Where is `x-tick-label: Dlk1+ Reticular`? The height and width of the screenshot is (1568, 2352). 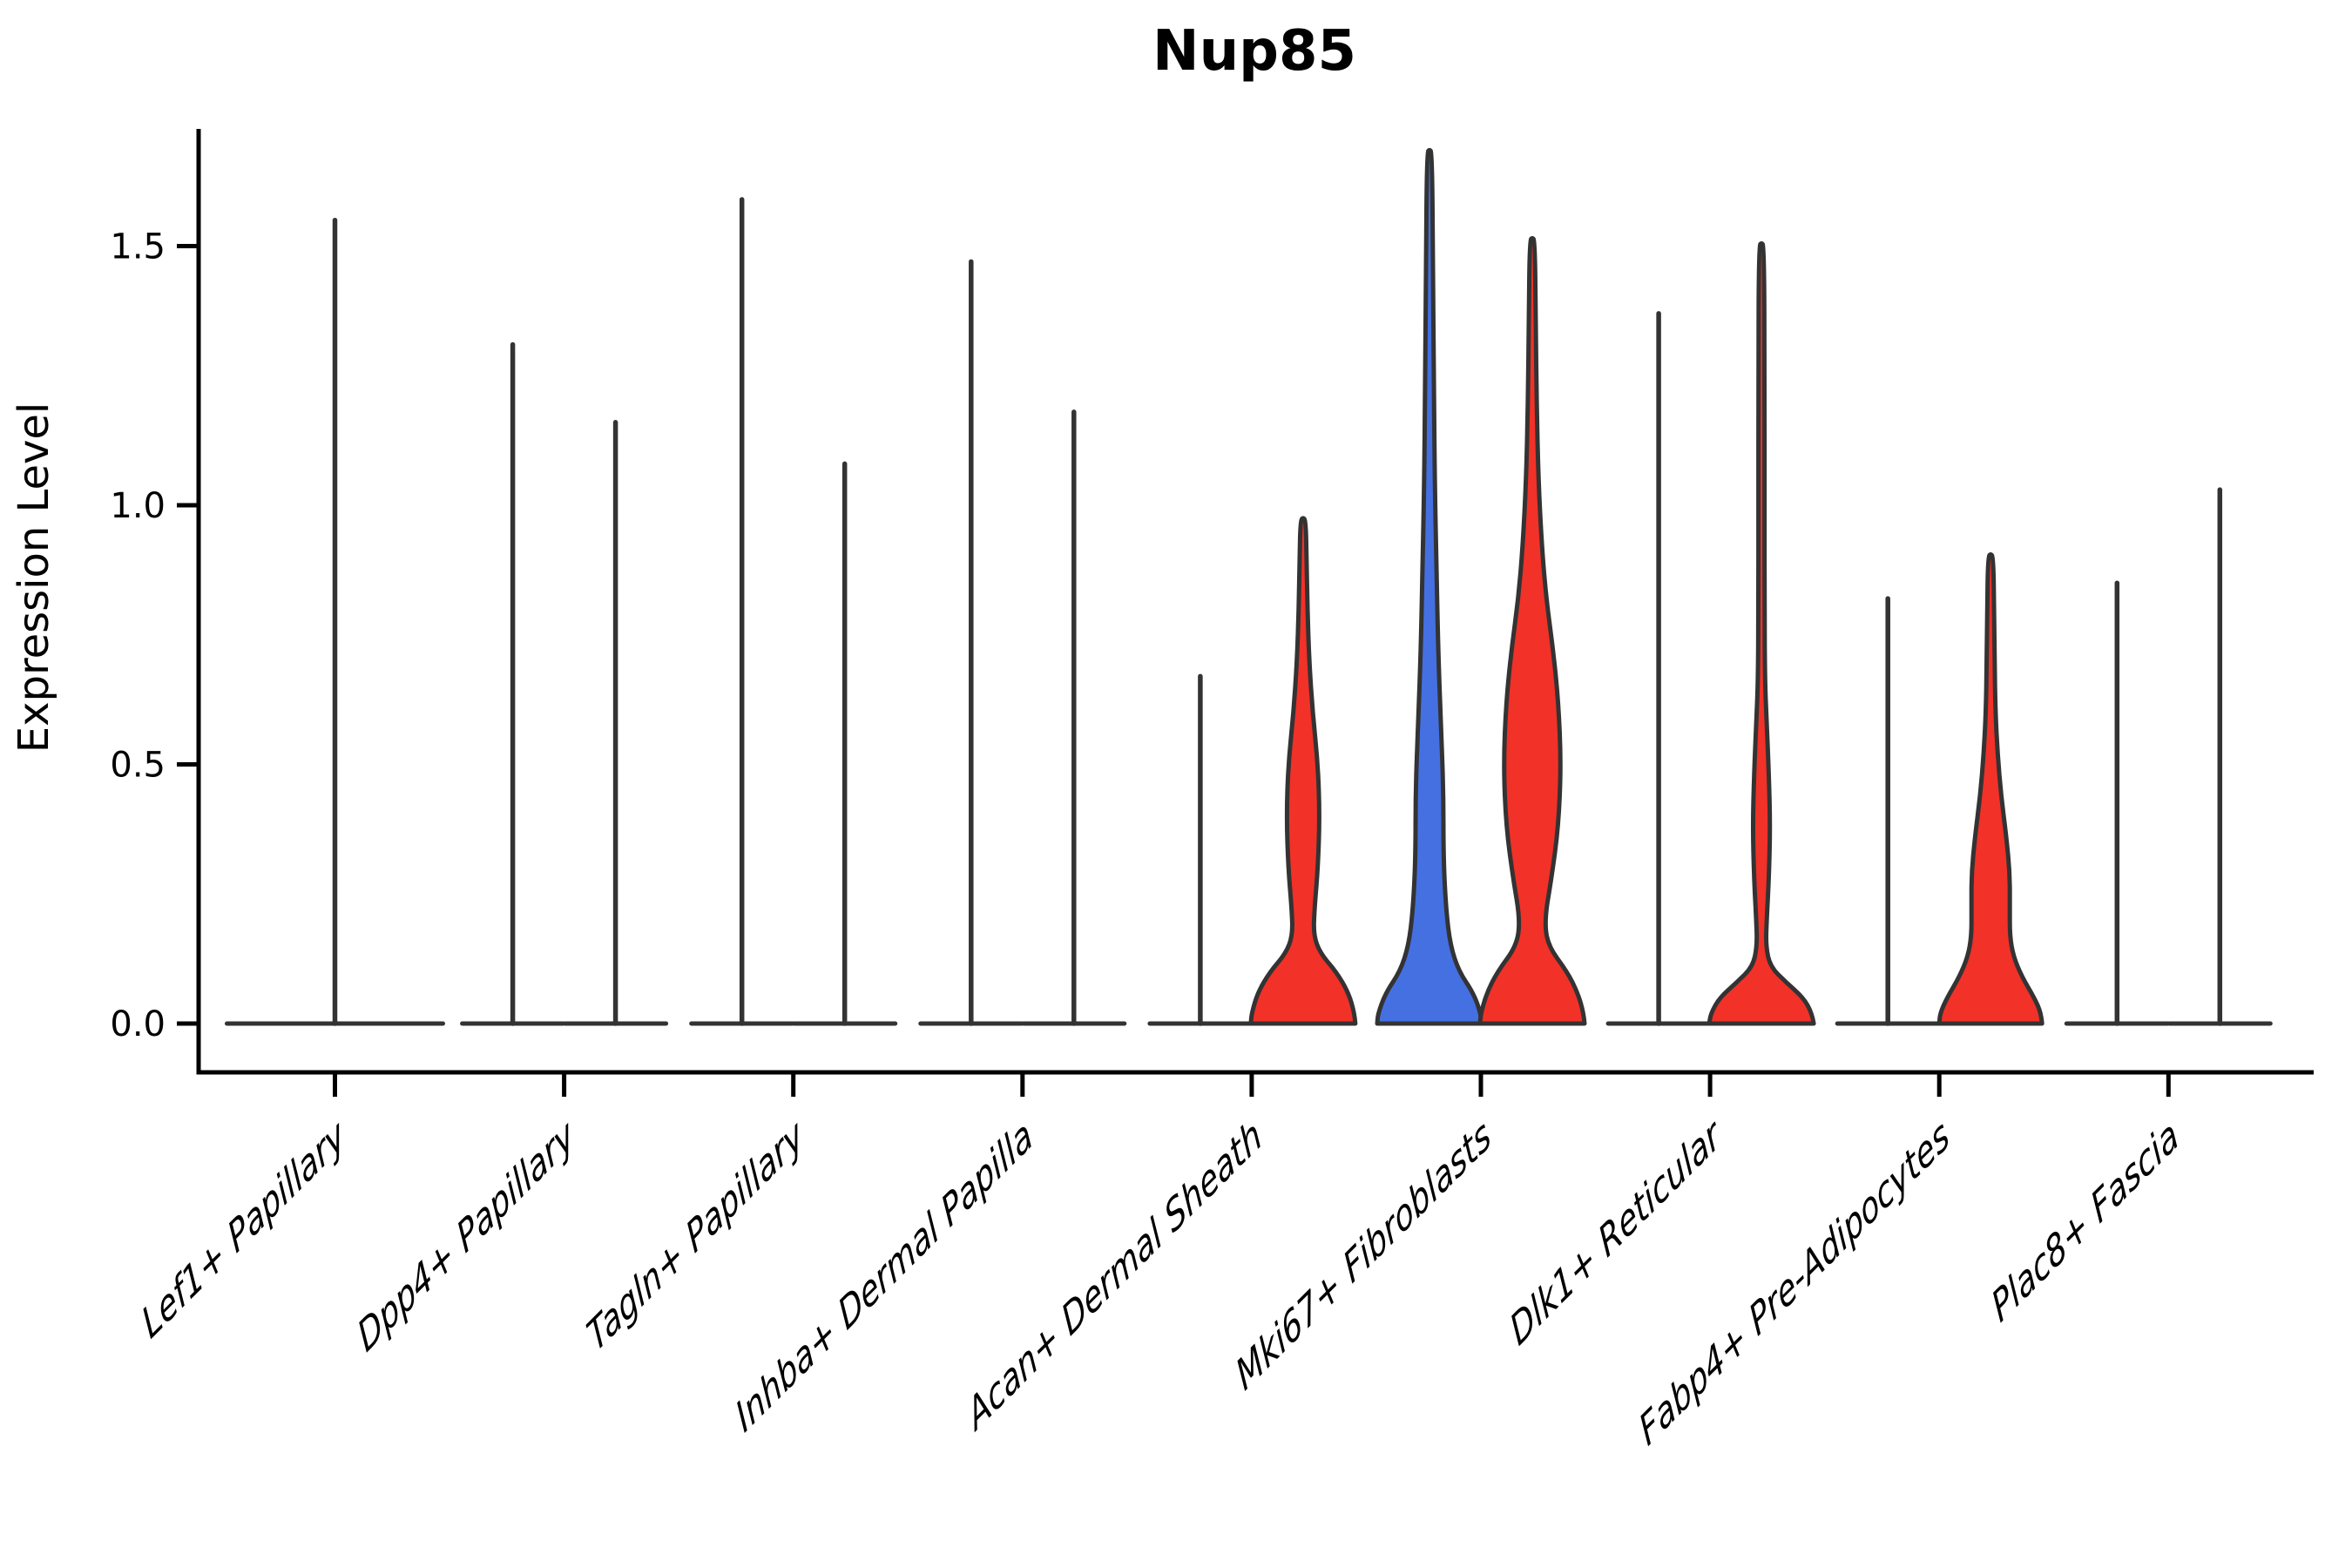 x-tick-label: Dlk1+ Reticular is located at coordinates (1616, 1232).